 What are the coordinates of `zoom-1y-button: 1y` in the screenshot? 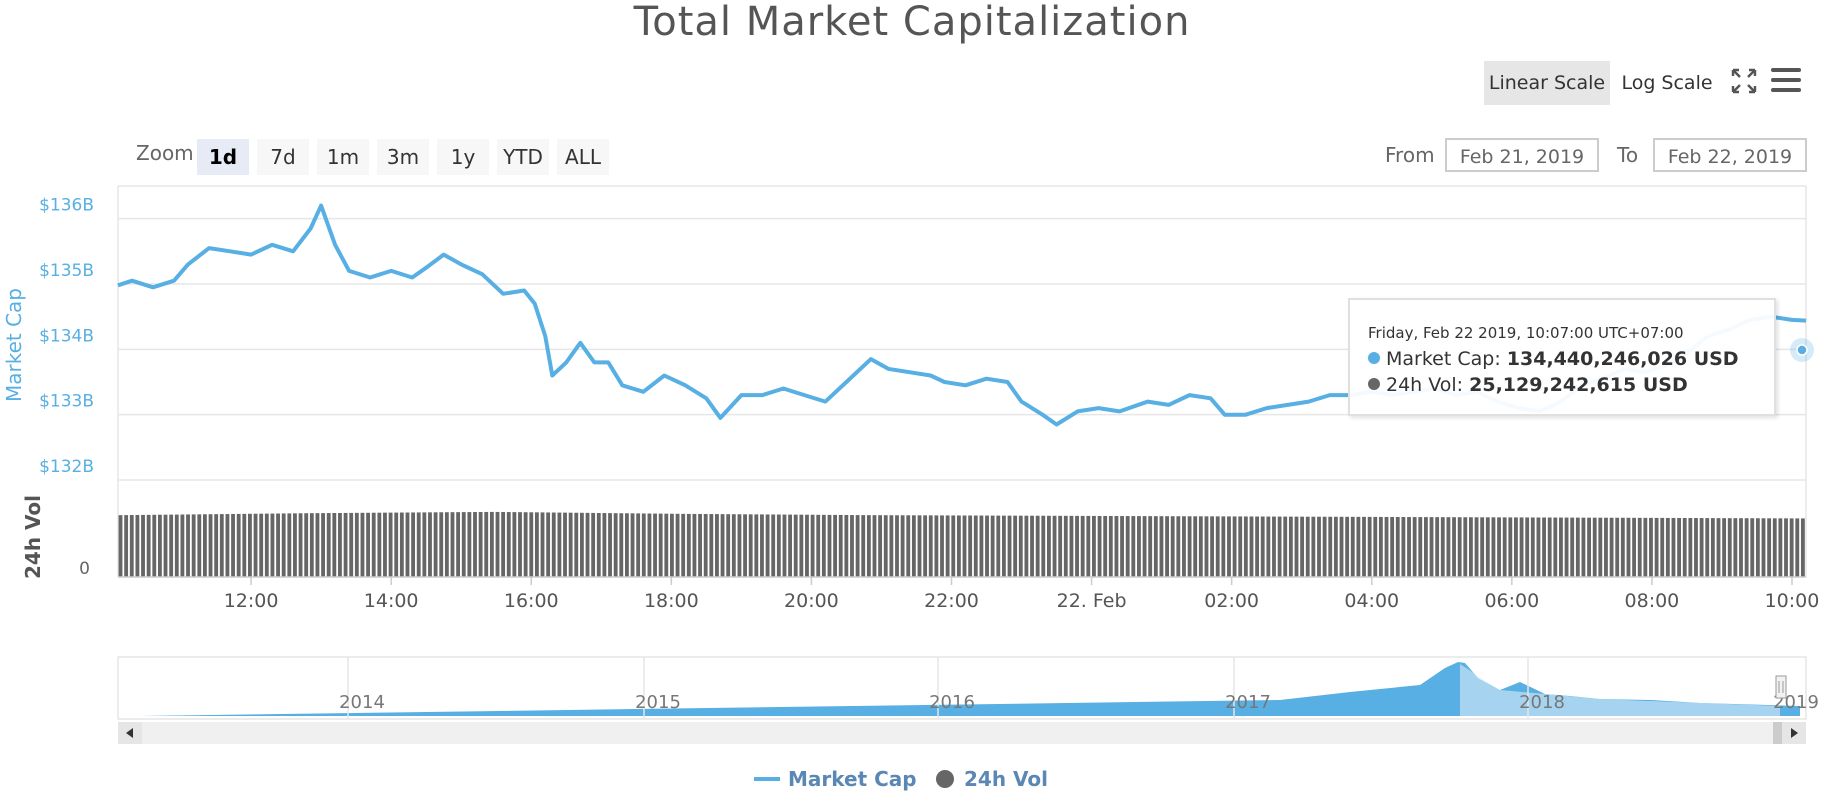 It's located at (463, 157).